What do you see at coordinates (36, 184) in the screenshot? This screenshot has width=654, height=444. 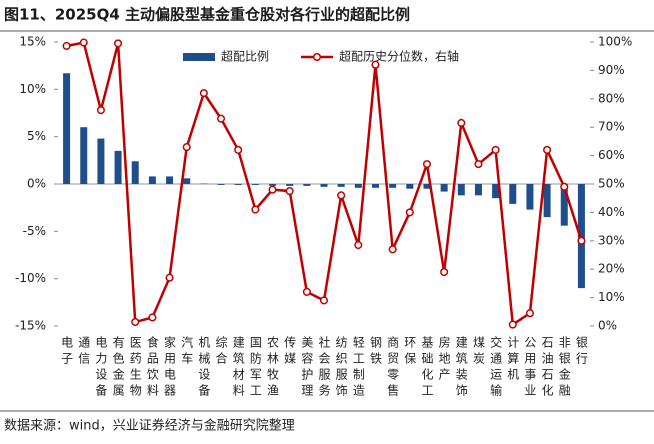 I see `y-tick-label: 0%` at bounding box center [36, 184].